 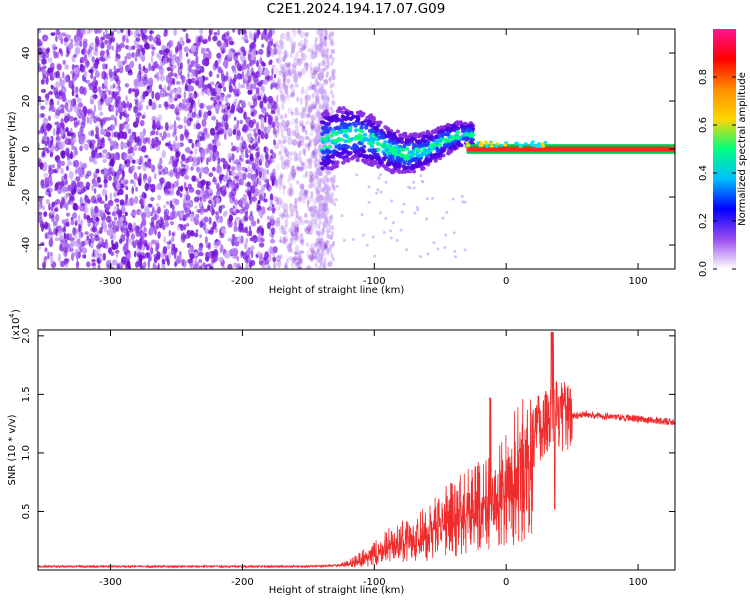 I want to click on x-tick-label: 100, so click(x=638, y=582).